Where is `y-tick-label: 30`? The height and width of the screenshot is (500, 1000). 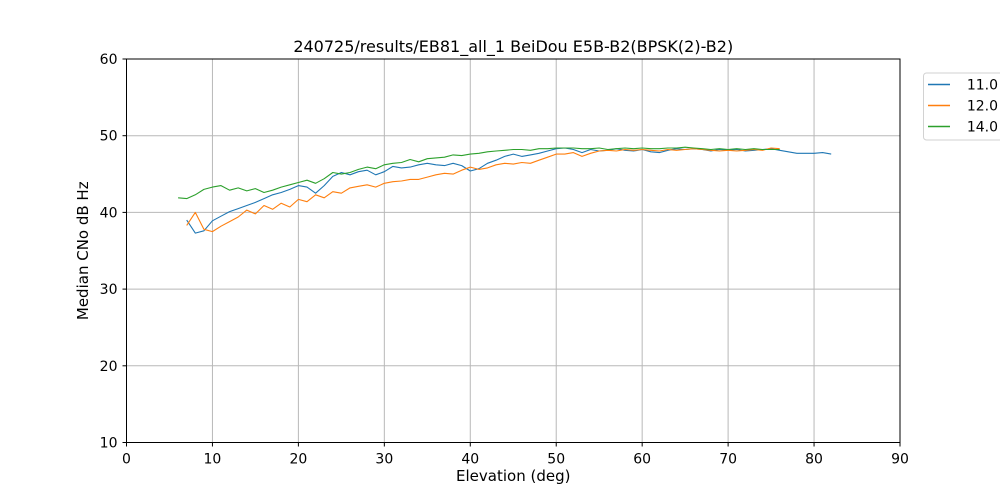 y-tick-label: 30 is located at coordinates (109, 290).